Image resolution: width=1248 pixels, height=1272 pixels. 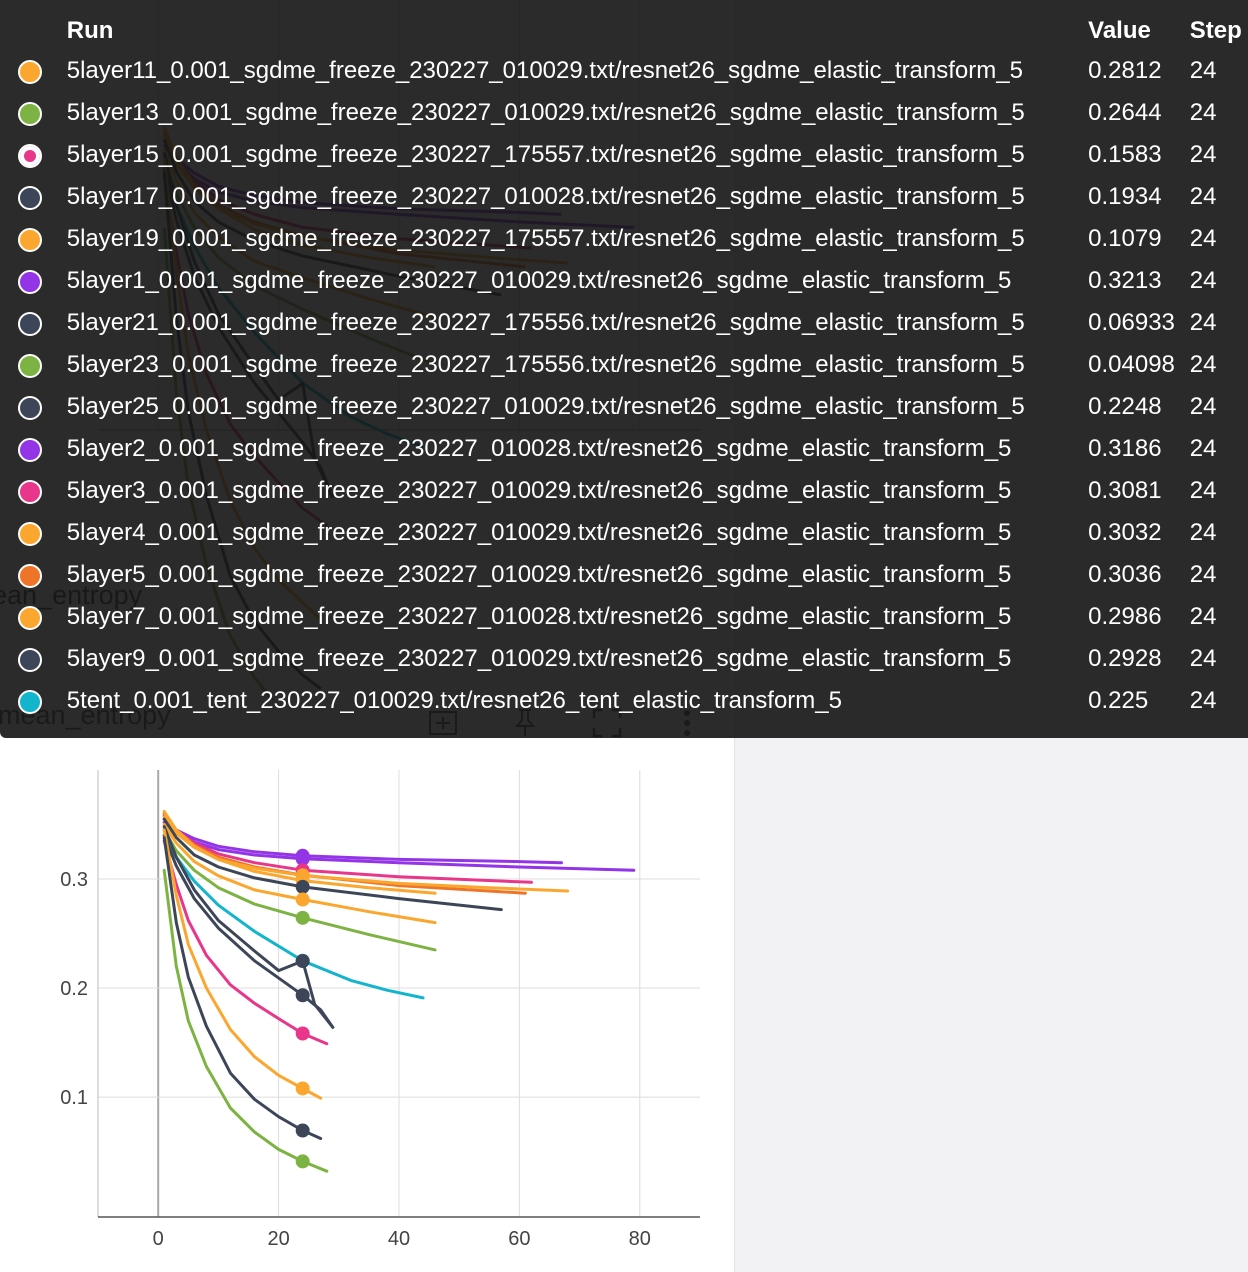 What do you see at coordinates (74, 1098) in the screenshot?
I see `y-tick-label: 0.1` at bounding box center [74, 1098].